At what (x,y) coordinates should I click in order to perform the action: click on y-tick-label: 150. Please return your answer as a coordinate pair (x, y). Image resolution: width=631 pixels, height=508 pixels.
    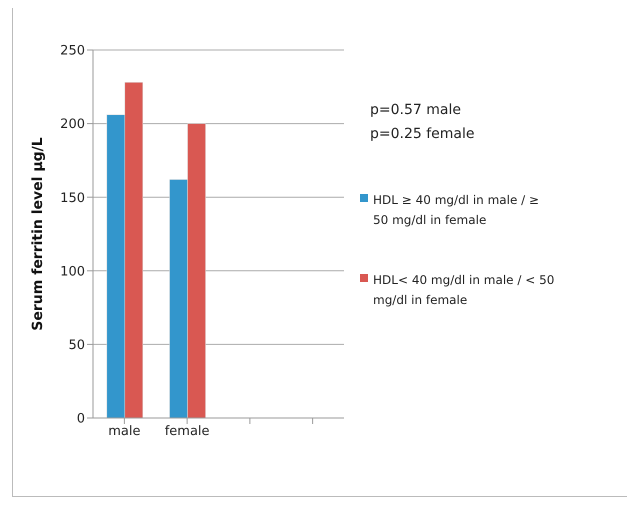
    Looking at the image, I should click on (72, 198).